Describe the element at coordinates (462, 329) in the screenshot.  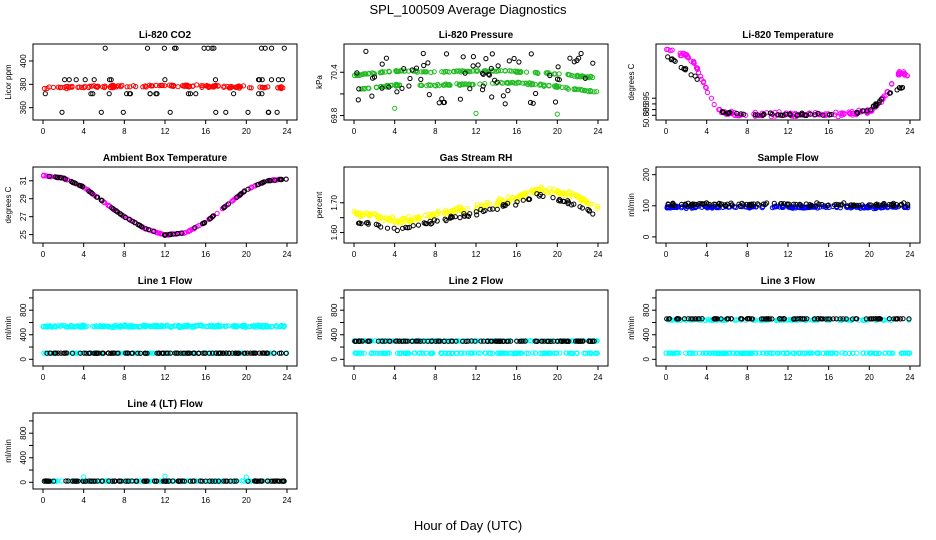
I see `chart-panel: Line 2 Flow 0 4 8 12 16 20 24 0 400 800 ml/min` at that location.